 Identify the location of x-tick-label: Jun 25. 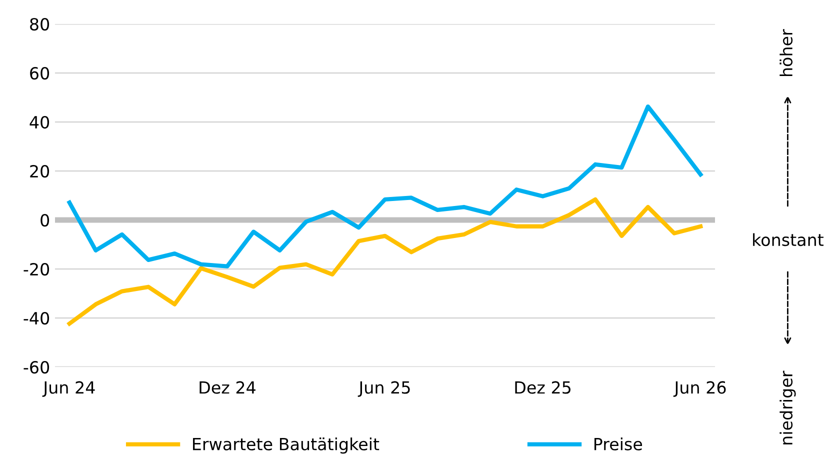
(384, 389).